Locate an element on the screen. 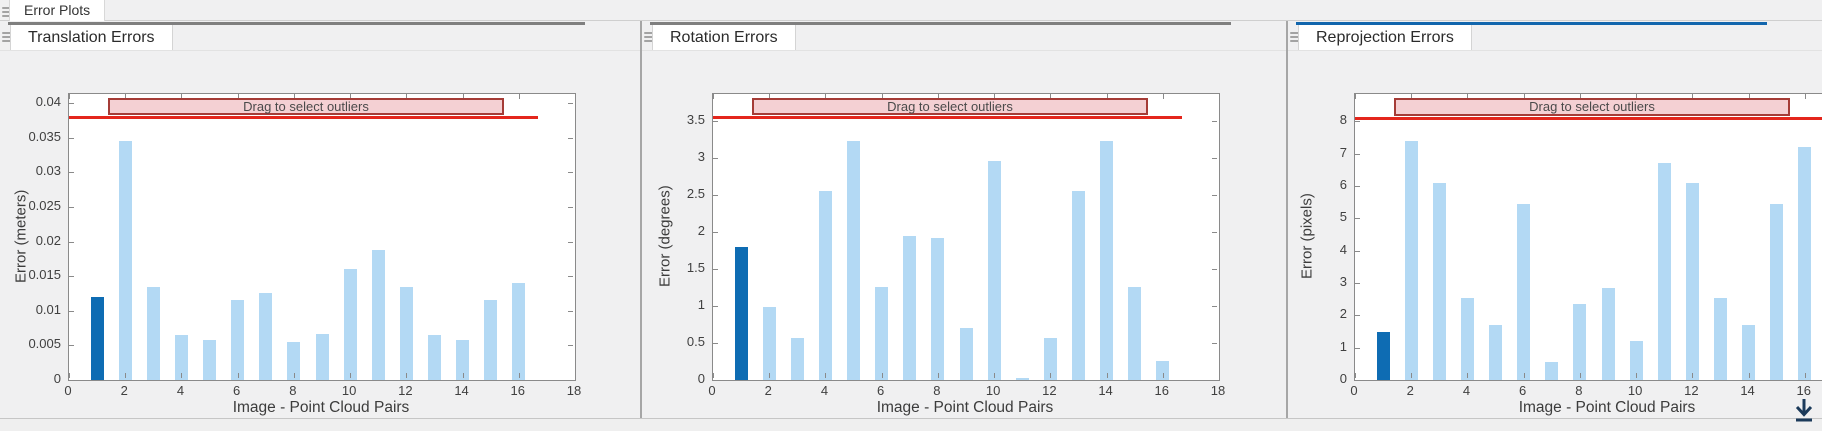  figure-tab-translation-errors: Translation Errors is located at coordinates (91, 37).